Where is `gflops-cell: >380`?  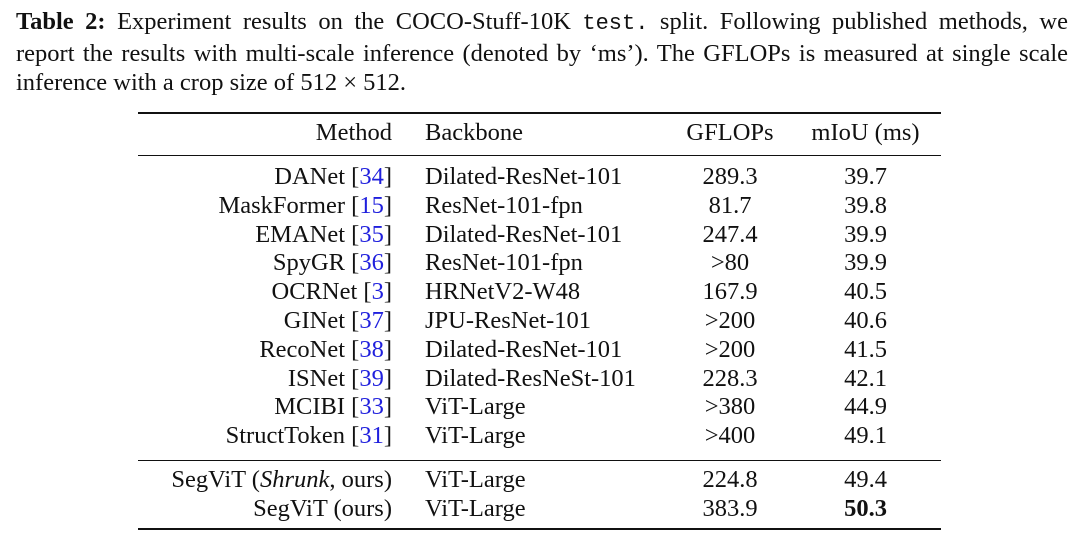
gflops-cell: >380 is located at coordinates (730, 407).